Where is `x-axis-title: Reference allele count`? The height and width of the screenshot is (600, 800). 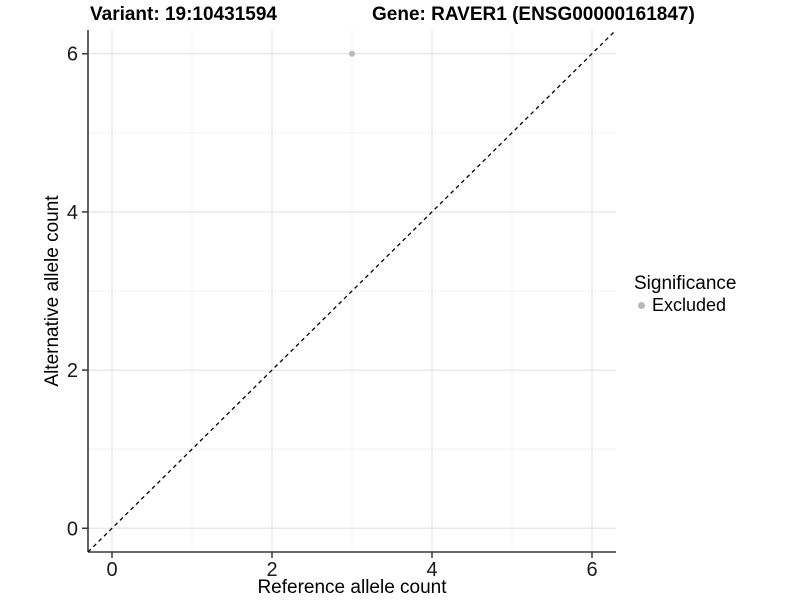 x-axis-title: Reference allele count is located at coordinates (352, 587).